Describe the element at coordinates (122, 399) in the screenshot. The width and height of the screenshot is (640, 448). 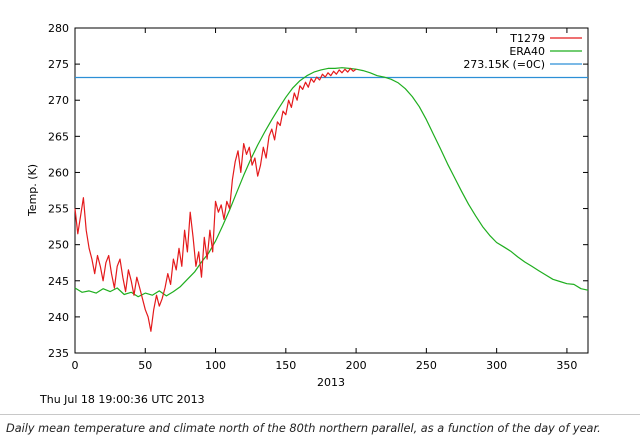
I see `timestamp: Thu Jul 18 19:00:36 UTC 2013` at that location.